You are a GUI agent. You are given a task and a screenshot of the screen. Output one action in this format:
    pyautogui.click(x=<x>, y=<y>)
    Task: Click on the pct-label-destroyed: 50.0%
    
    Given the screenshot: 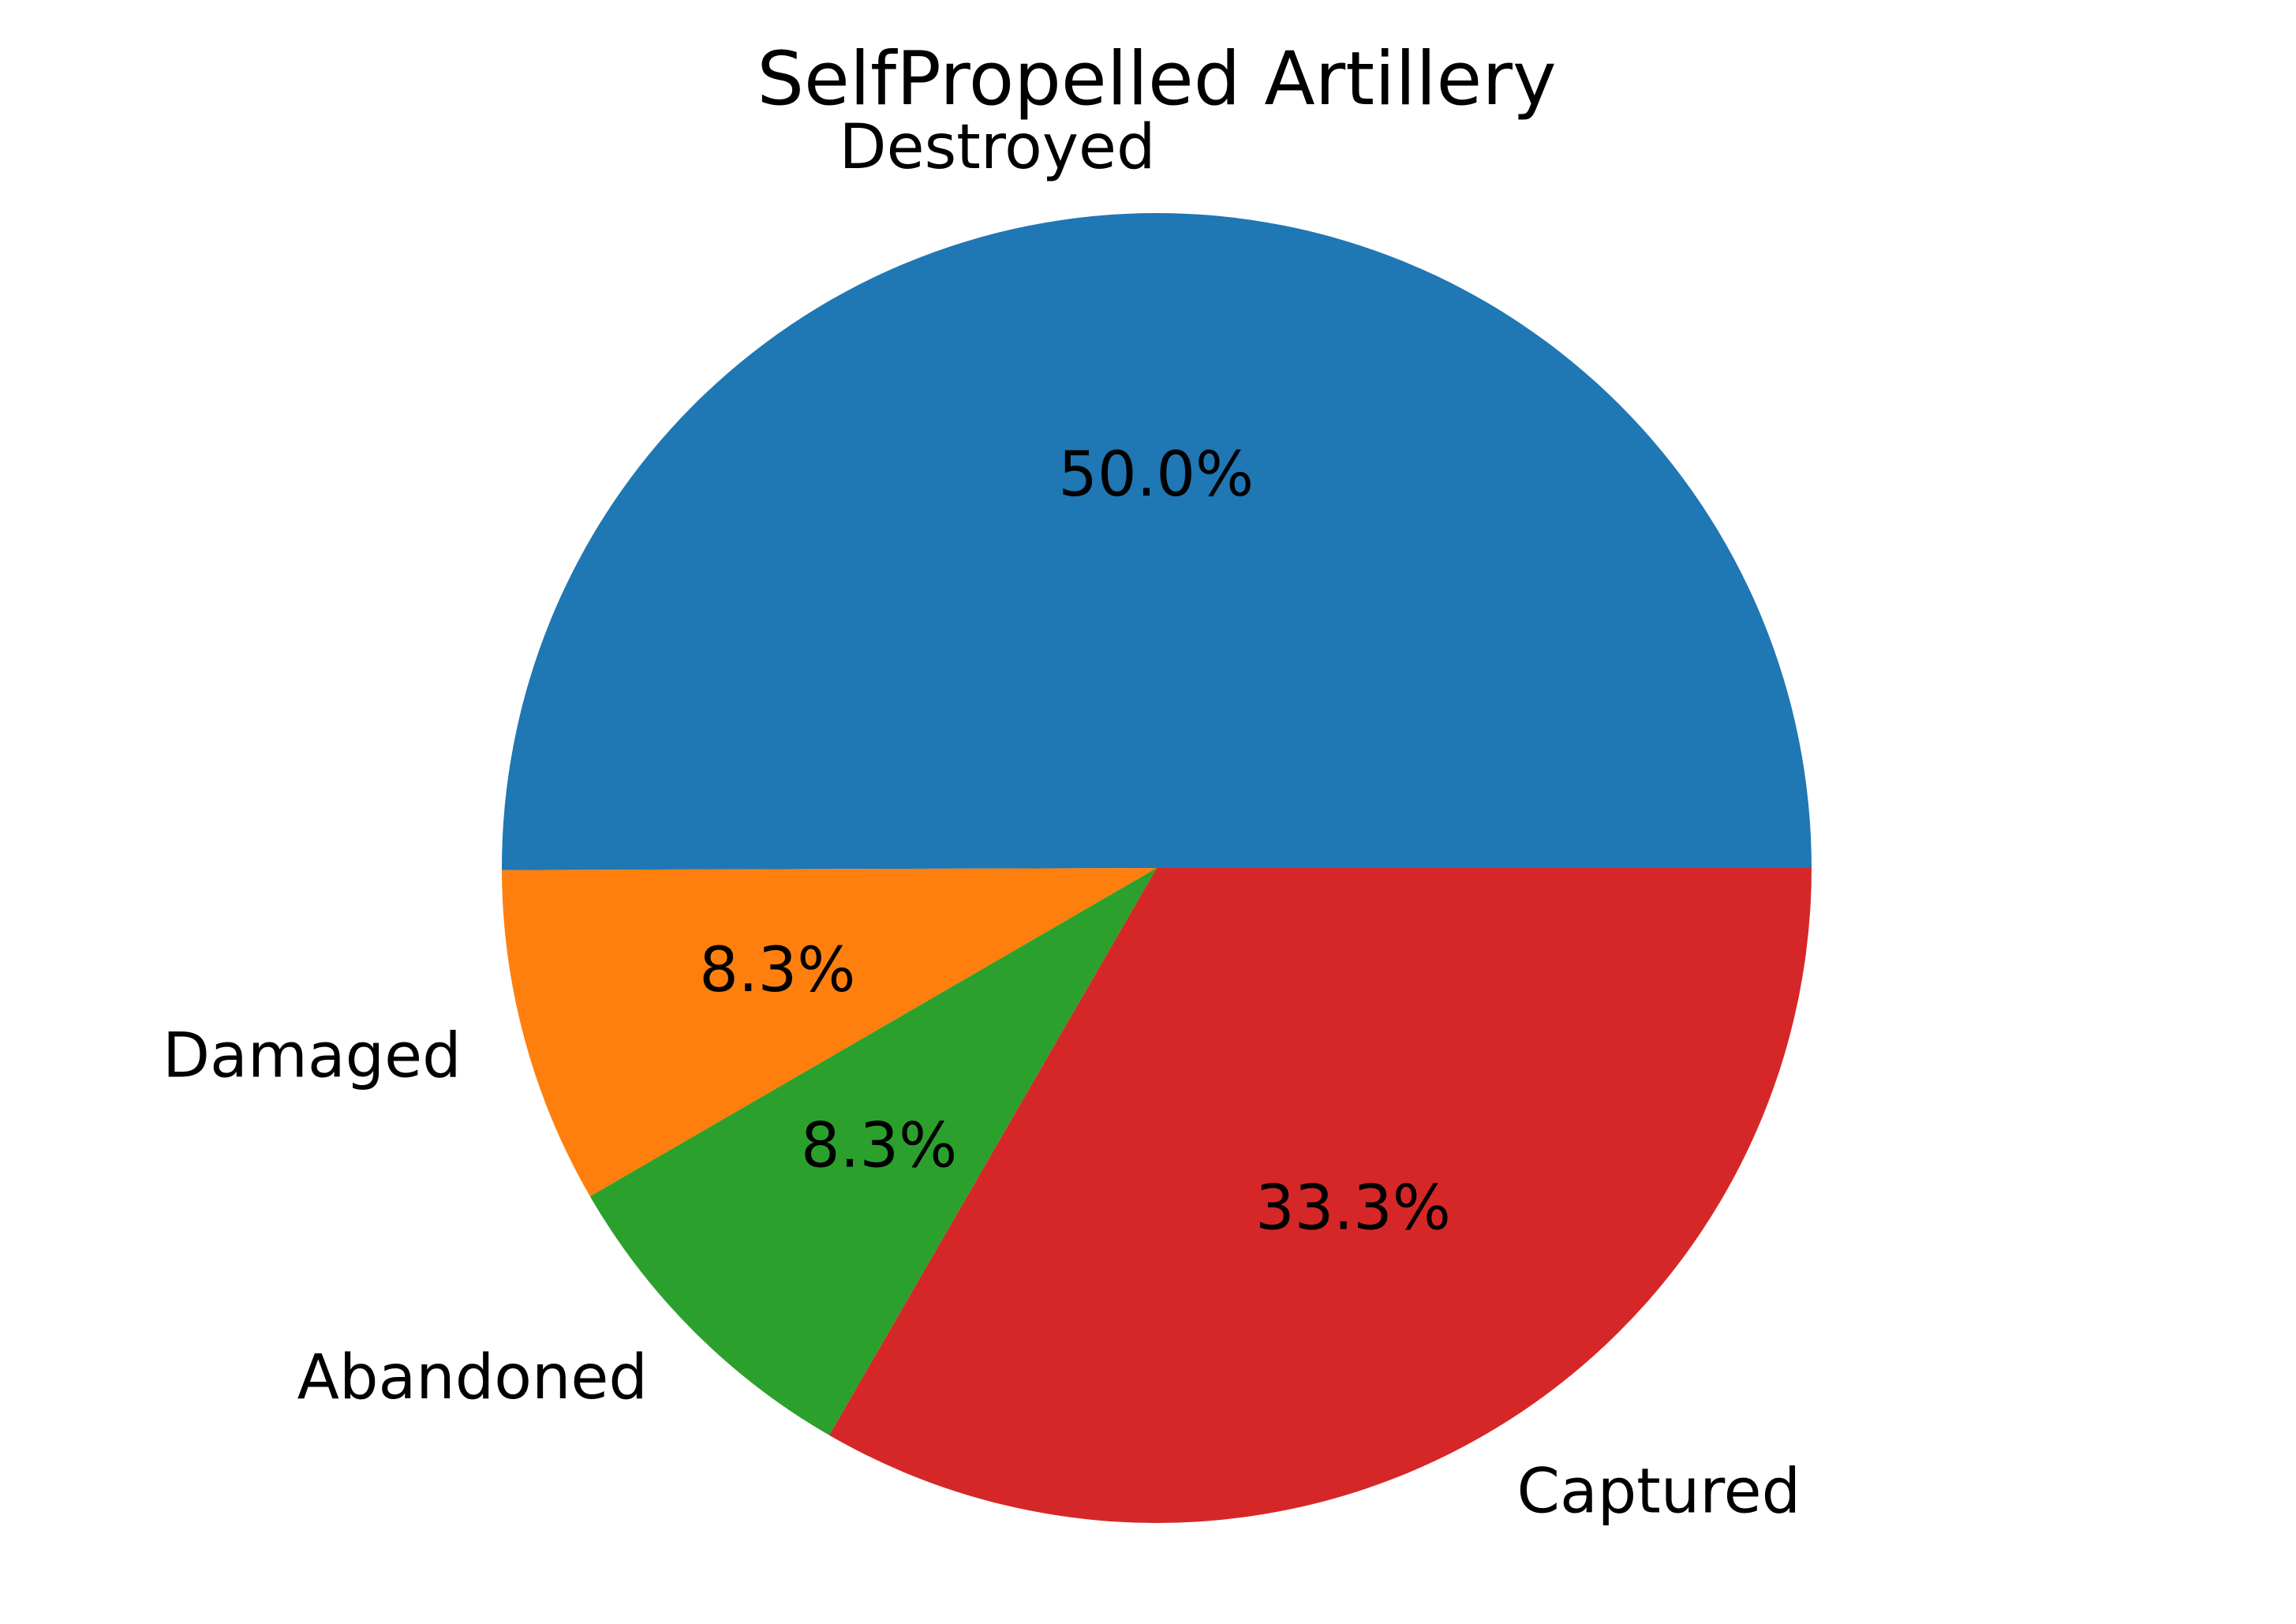 What is the action you would take?
    pyautogui.click(x=1156, y=475)
    